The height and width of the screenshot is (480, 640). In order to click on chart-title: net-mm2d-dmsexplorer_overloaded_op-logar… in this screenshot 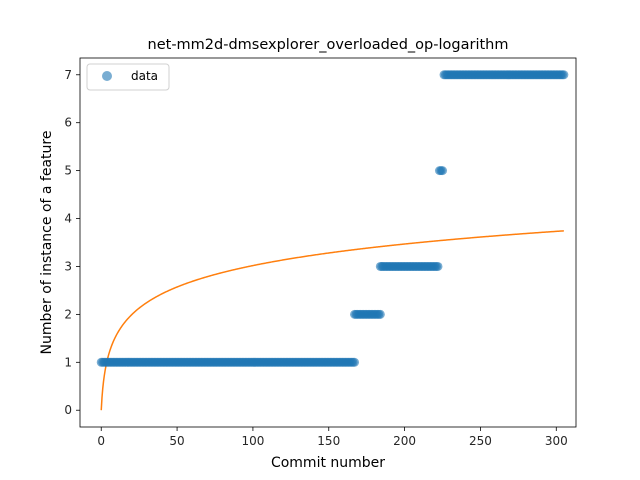, I will do `click(328, 45)`.